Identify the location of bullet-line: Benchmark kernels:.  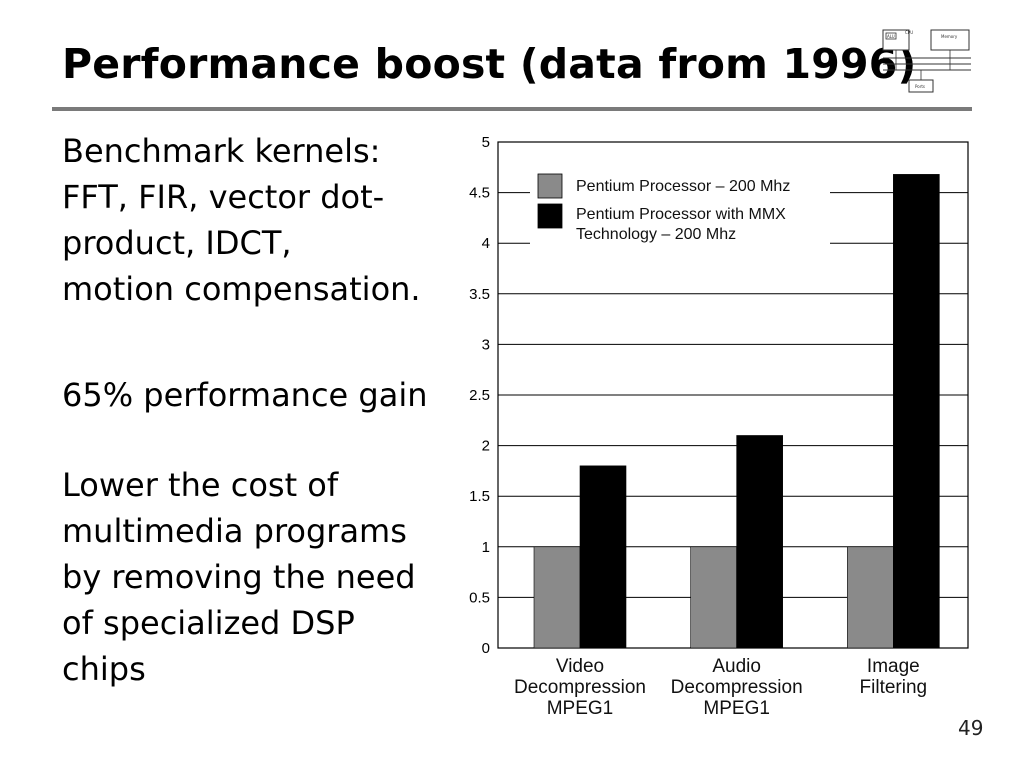
(221, 151).